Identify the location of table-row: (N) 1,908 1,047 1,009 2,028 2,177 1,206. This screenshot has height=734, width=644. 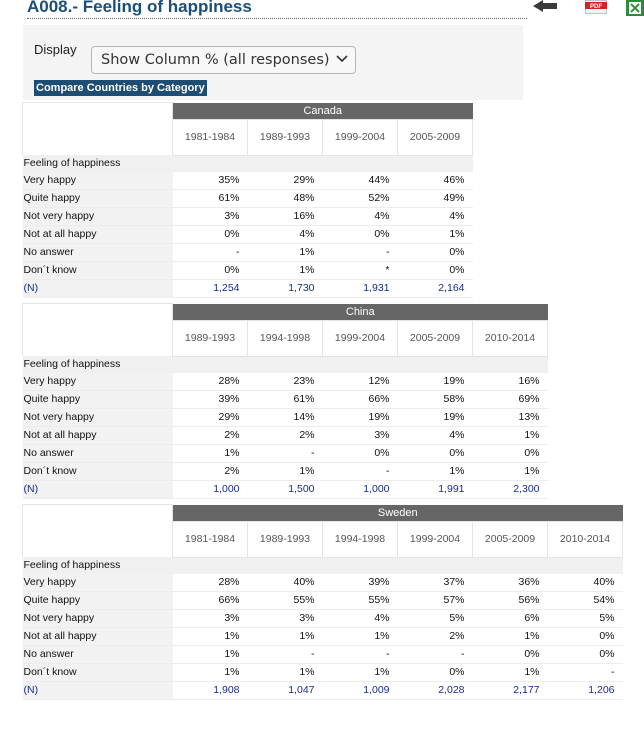
(322, 690).